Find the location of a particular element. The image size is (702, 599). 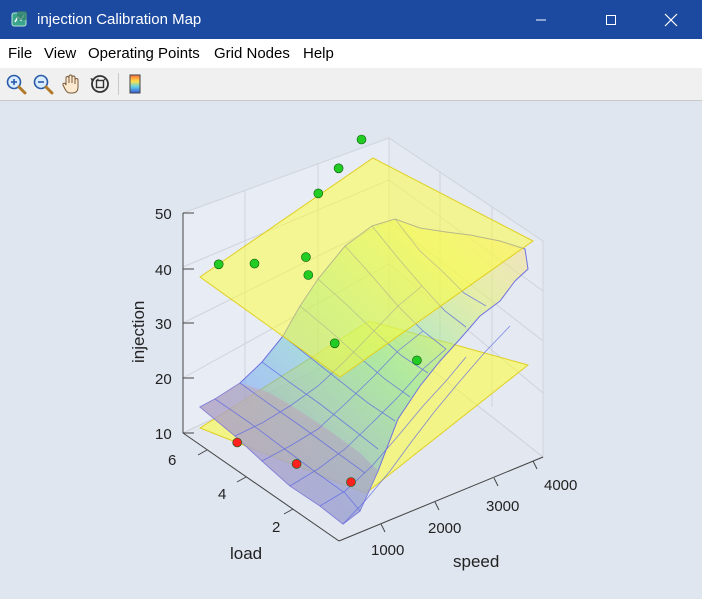

toolbar is located at coordinates (351, 84).